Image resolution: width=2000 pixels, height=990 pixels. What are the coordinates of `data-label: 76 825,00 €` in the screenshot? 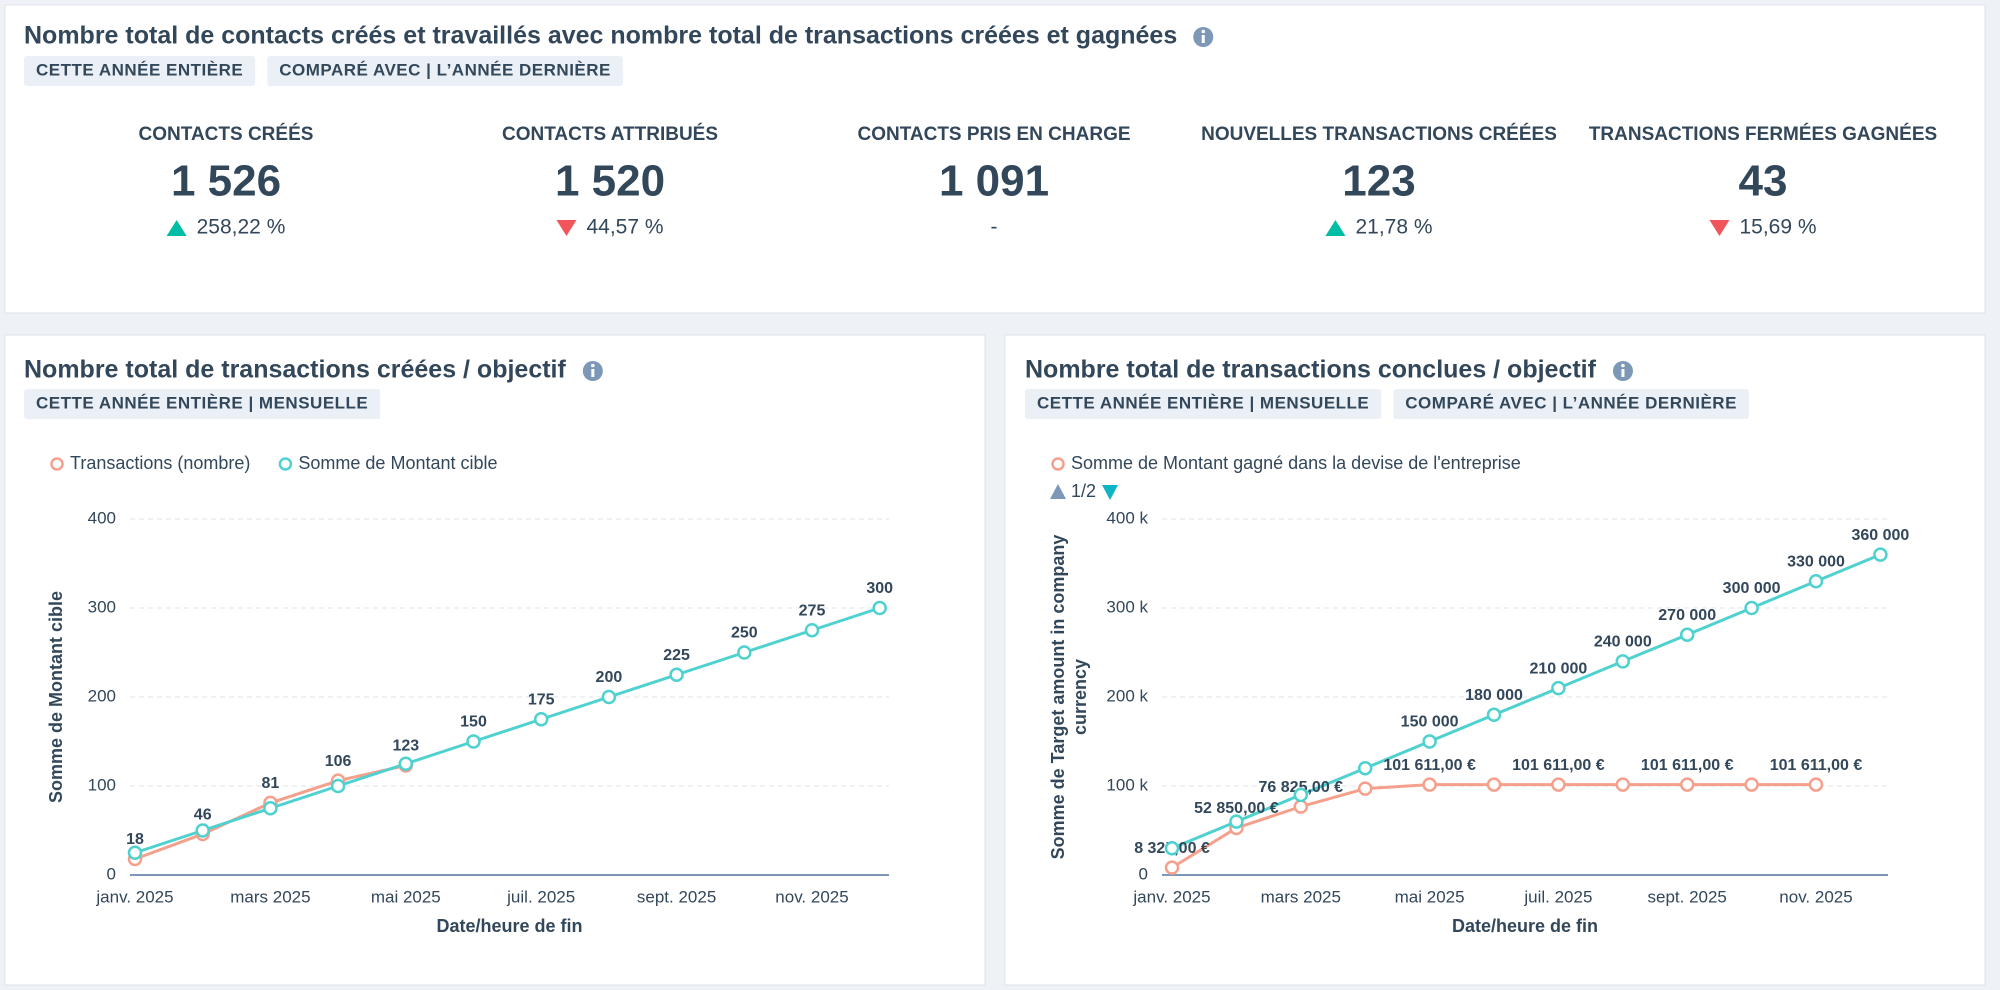 It's located at (1301, 787).